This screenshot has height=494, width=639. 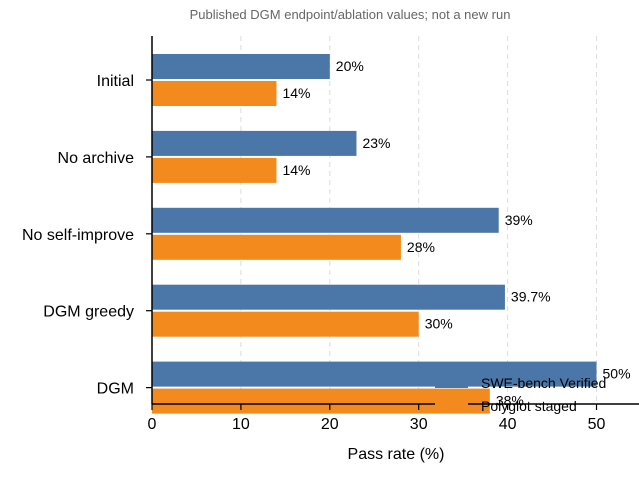 What do you see at coordinates (96, 158) in the screenshot?
I see `y-tick-label: No archive` at bounding box center [96, 158].